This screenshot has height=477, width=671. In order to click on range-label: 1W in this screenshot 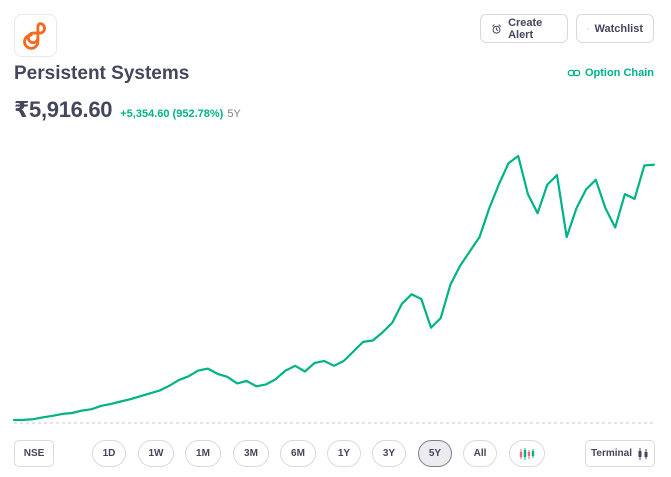, I will do `click(156, 453)`.